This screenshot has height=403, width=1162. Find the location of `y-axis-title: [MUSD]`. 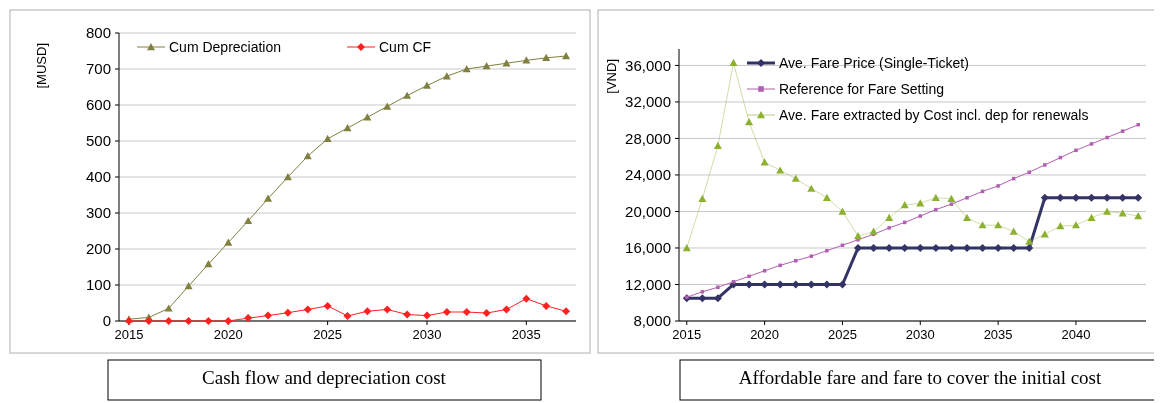

y-axis-title: [MUSD] is located at coordinates (41, 66).